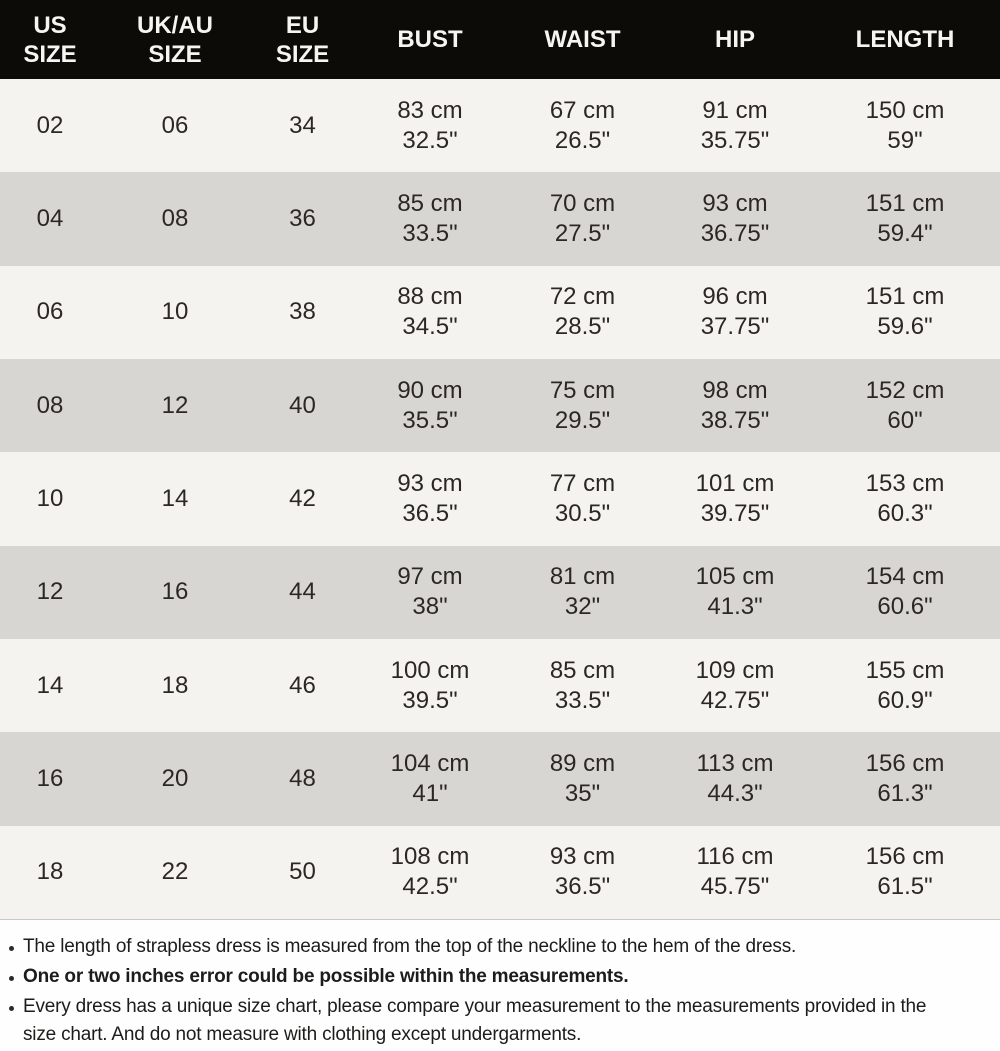 Image resolution: width=1000 pixels, height=1051 pixels. Describe the element at coordinates (302, 39) in the screenshot. I see `column-header: EU SIZE` at that location.